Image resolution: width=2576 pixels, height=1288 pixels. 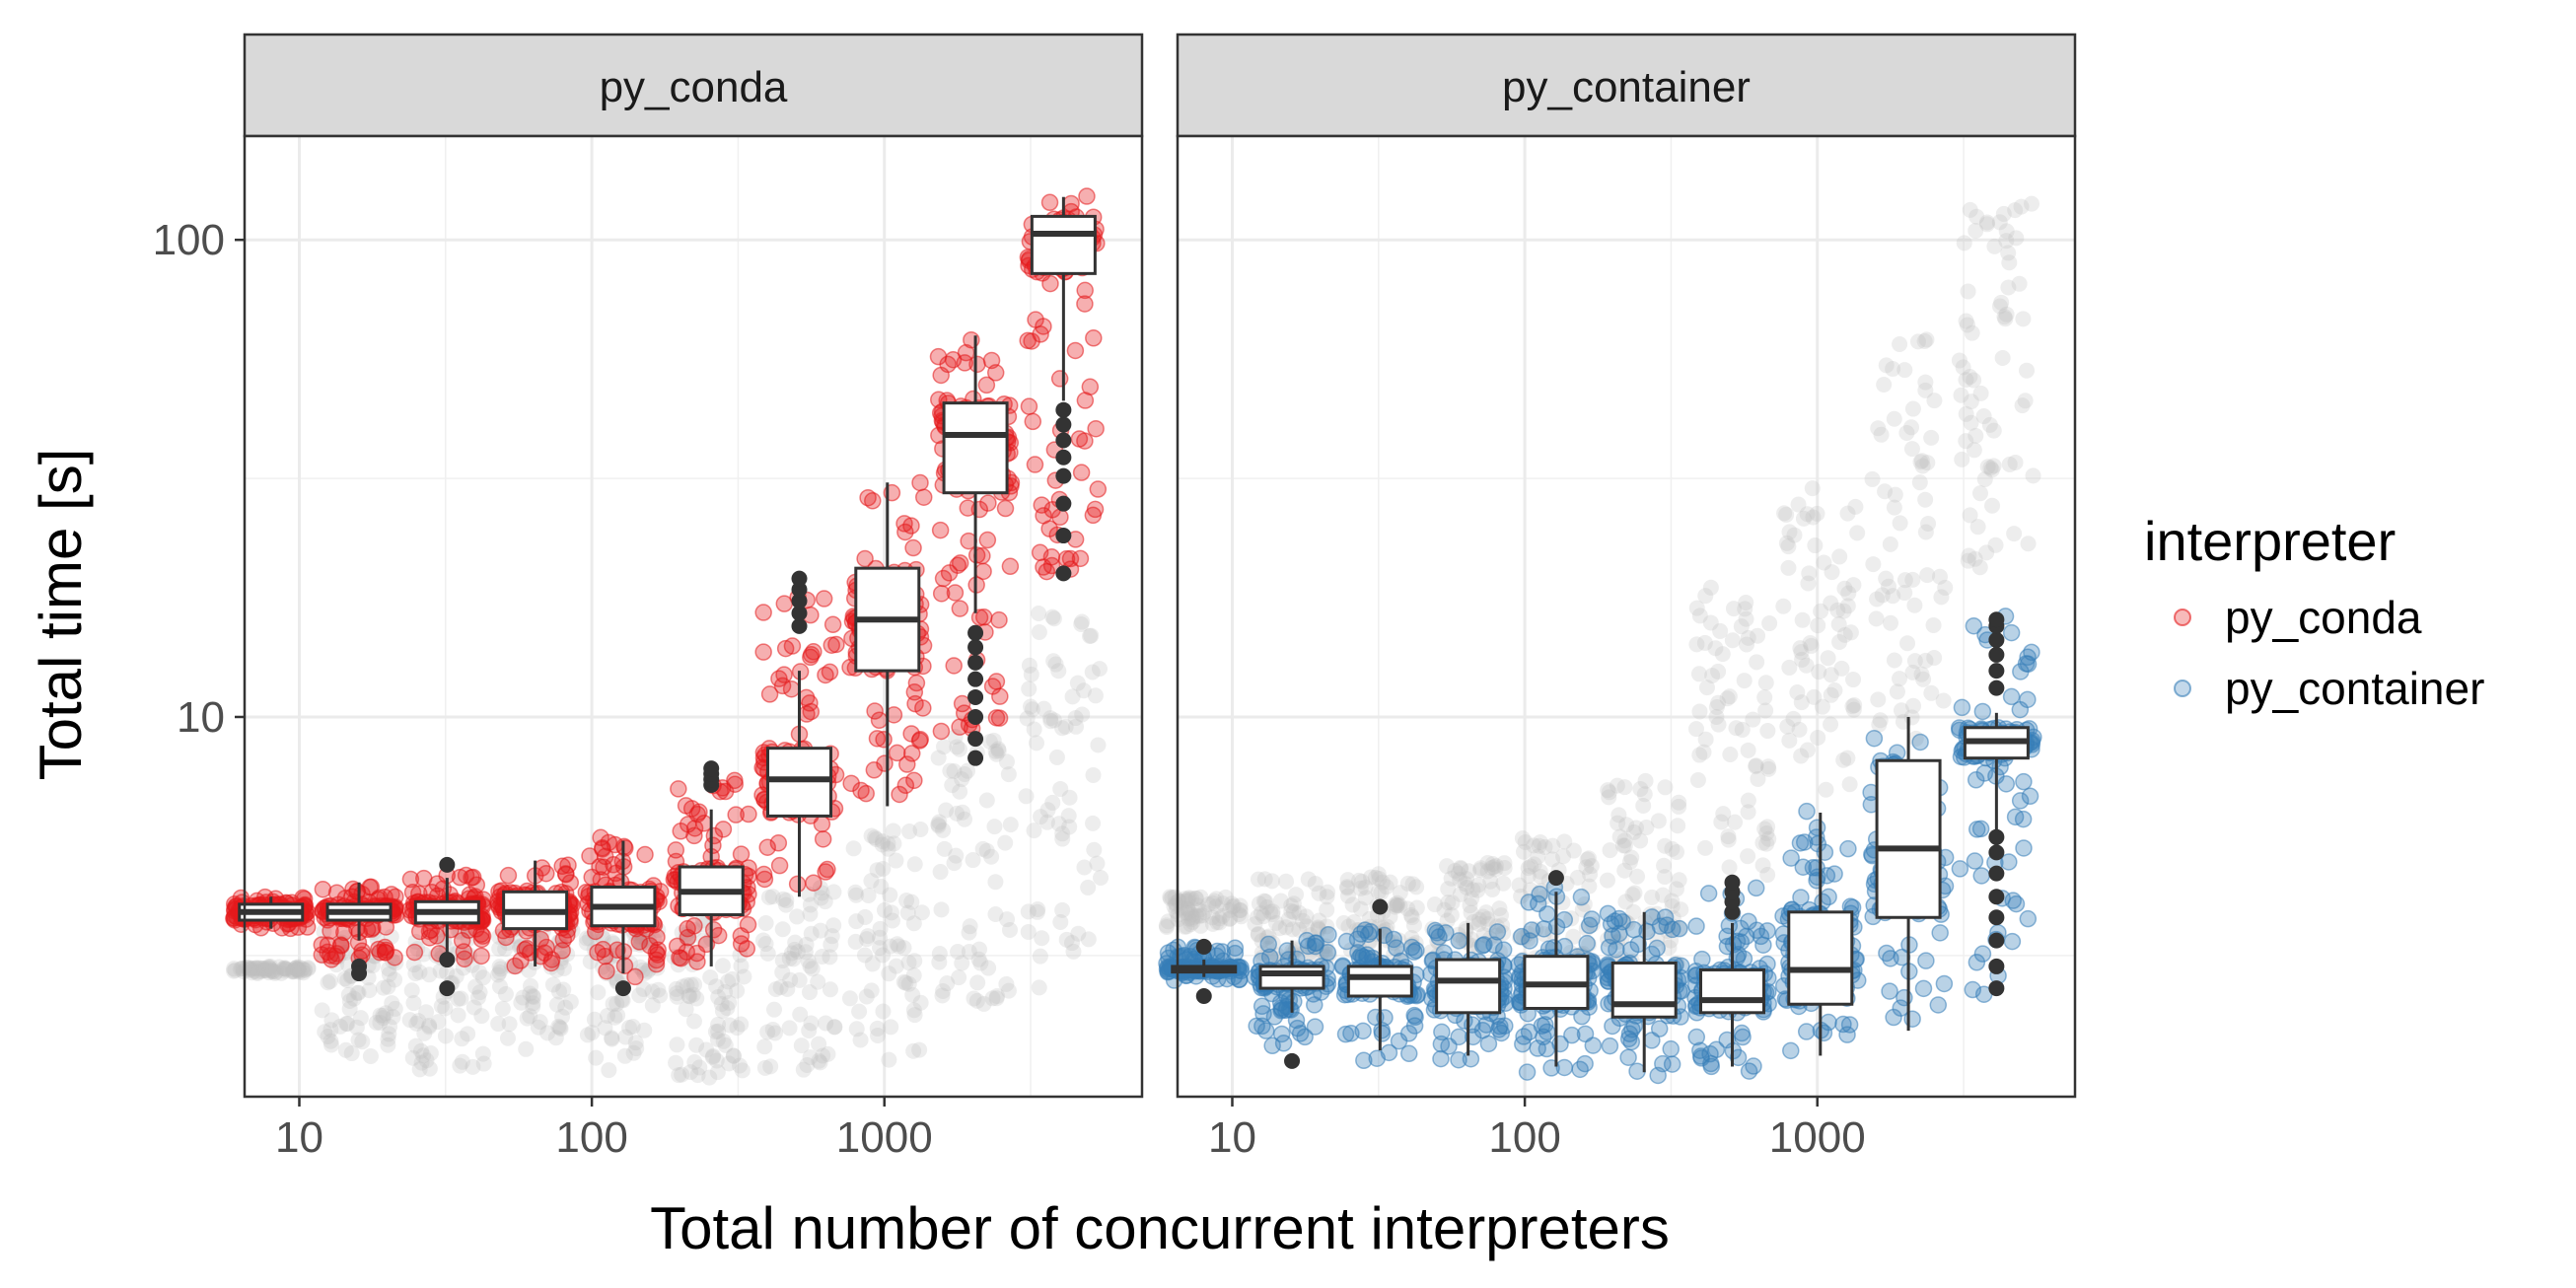 I want to click on x-tick-label: 100, so click(x=591, y=1137).